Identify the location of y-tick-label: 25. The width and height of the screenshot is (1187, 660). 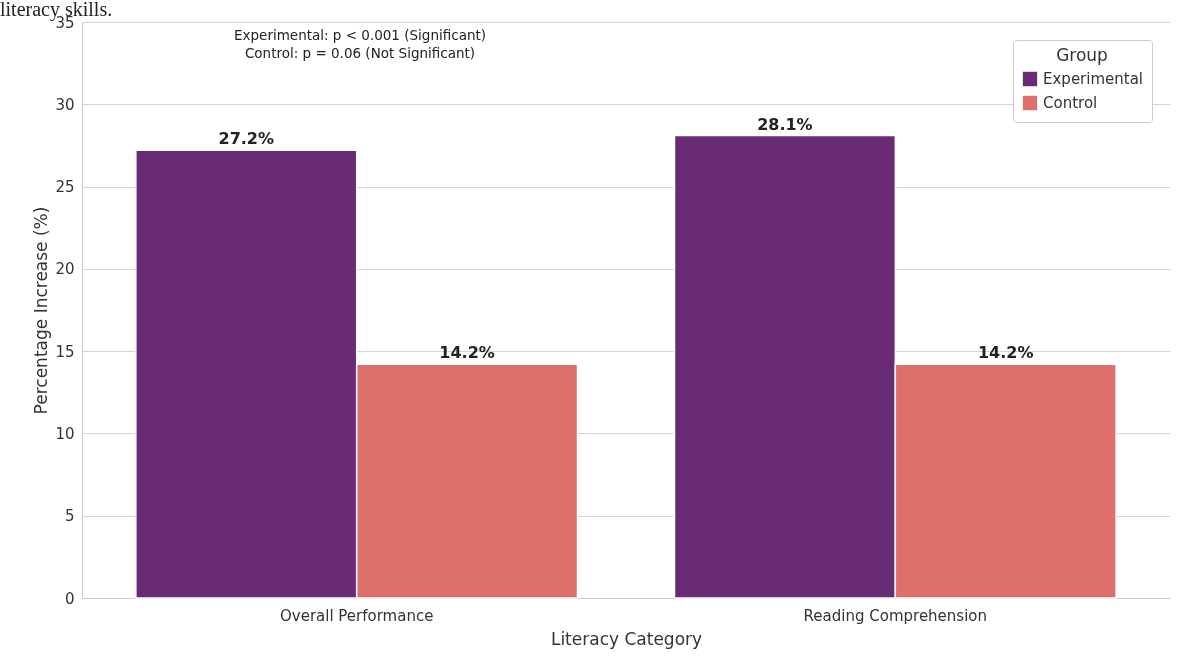
(65, 187).